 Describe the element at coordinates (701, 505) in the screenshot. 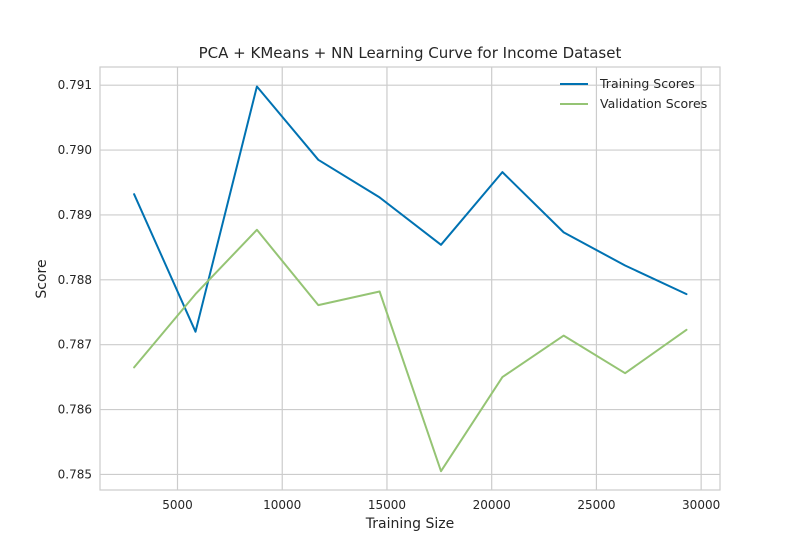

I see `x-tick-label: 30000` at that location.